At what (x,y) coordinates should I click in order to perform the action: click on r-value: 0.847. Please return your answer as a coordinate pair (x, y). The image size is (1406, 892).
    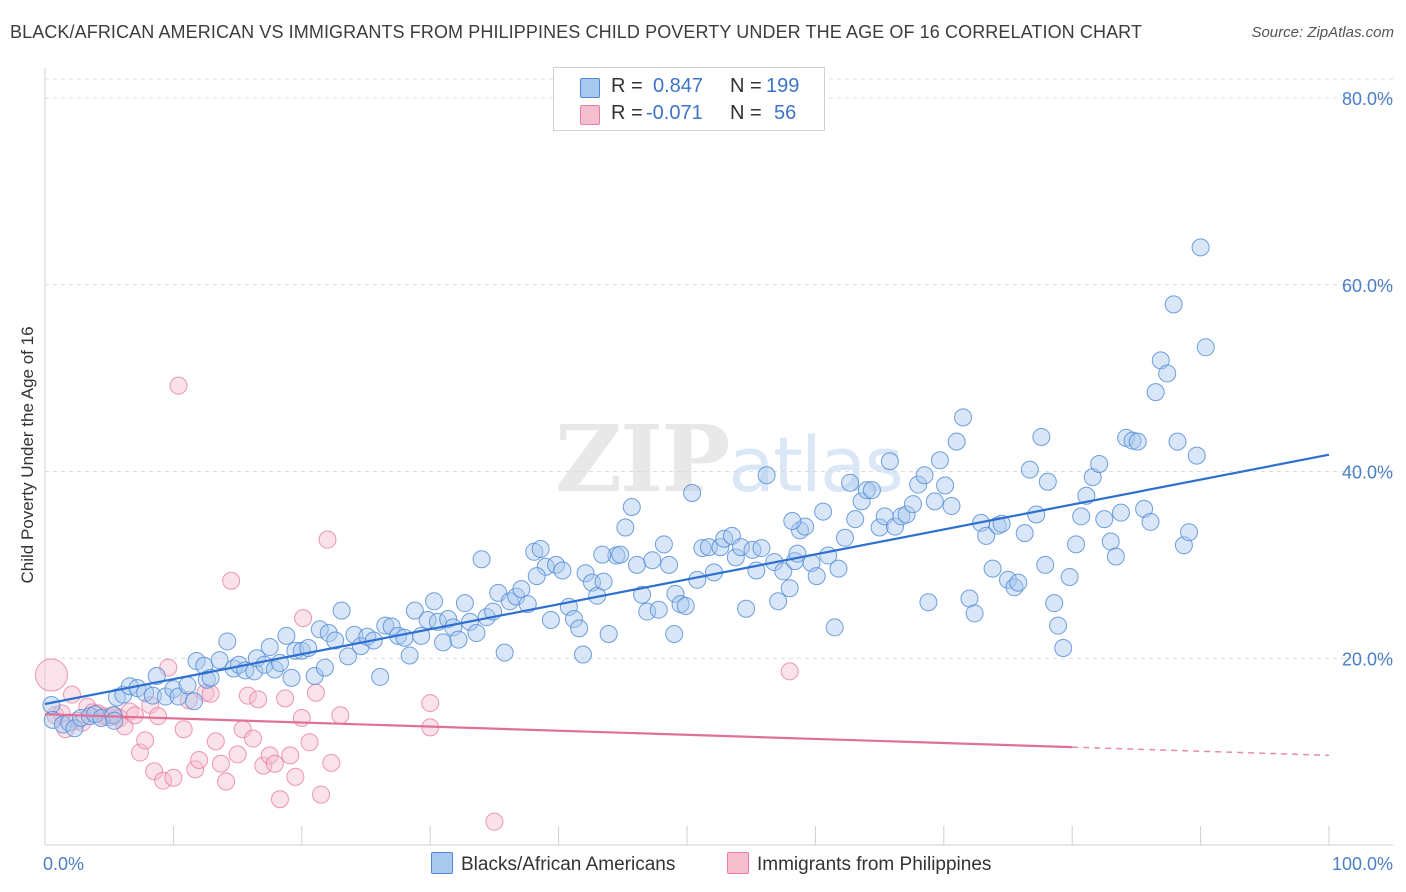
    Looking at the image, I should click on (678, 86).